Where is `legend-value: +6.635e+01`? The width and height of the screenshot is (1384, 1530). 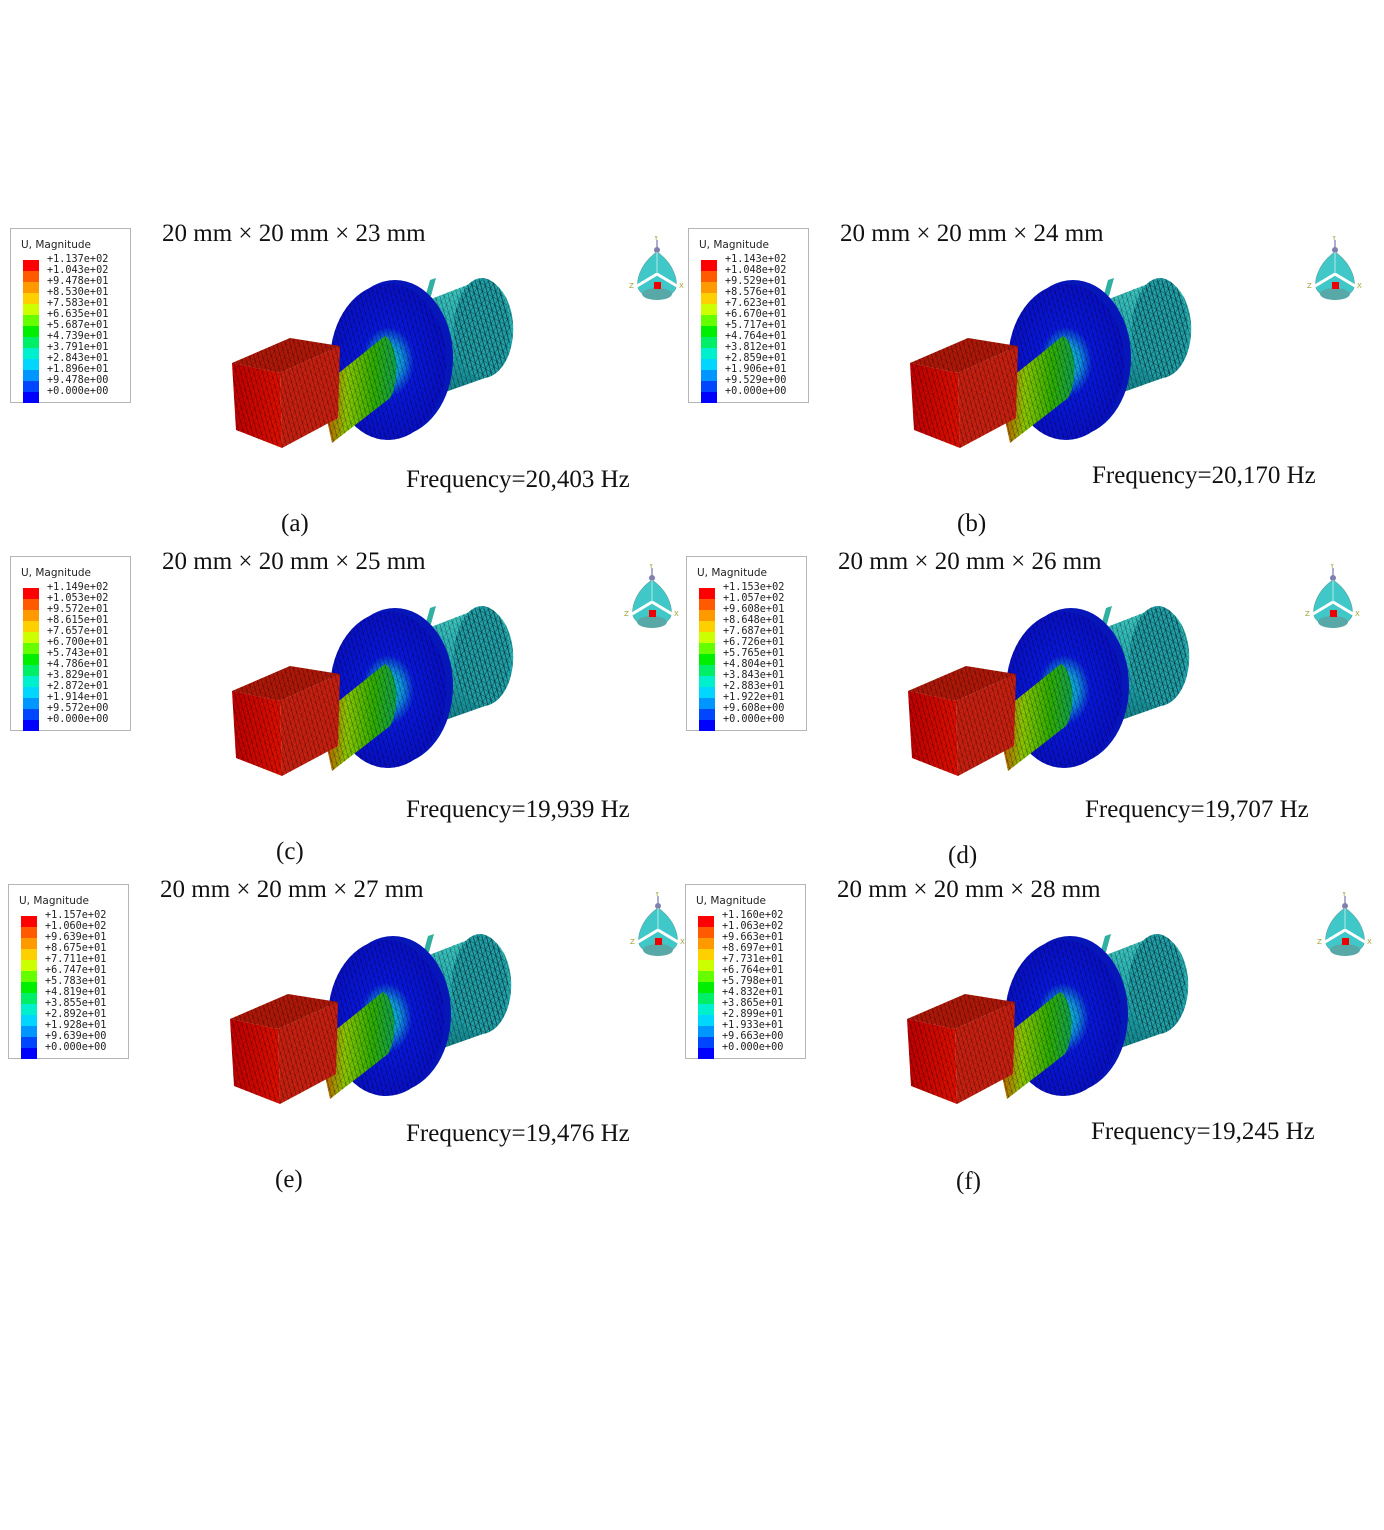 legend-value: +6.635e+01 is located at coordinates (77, 314).